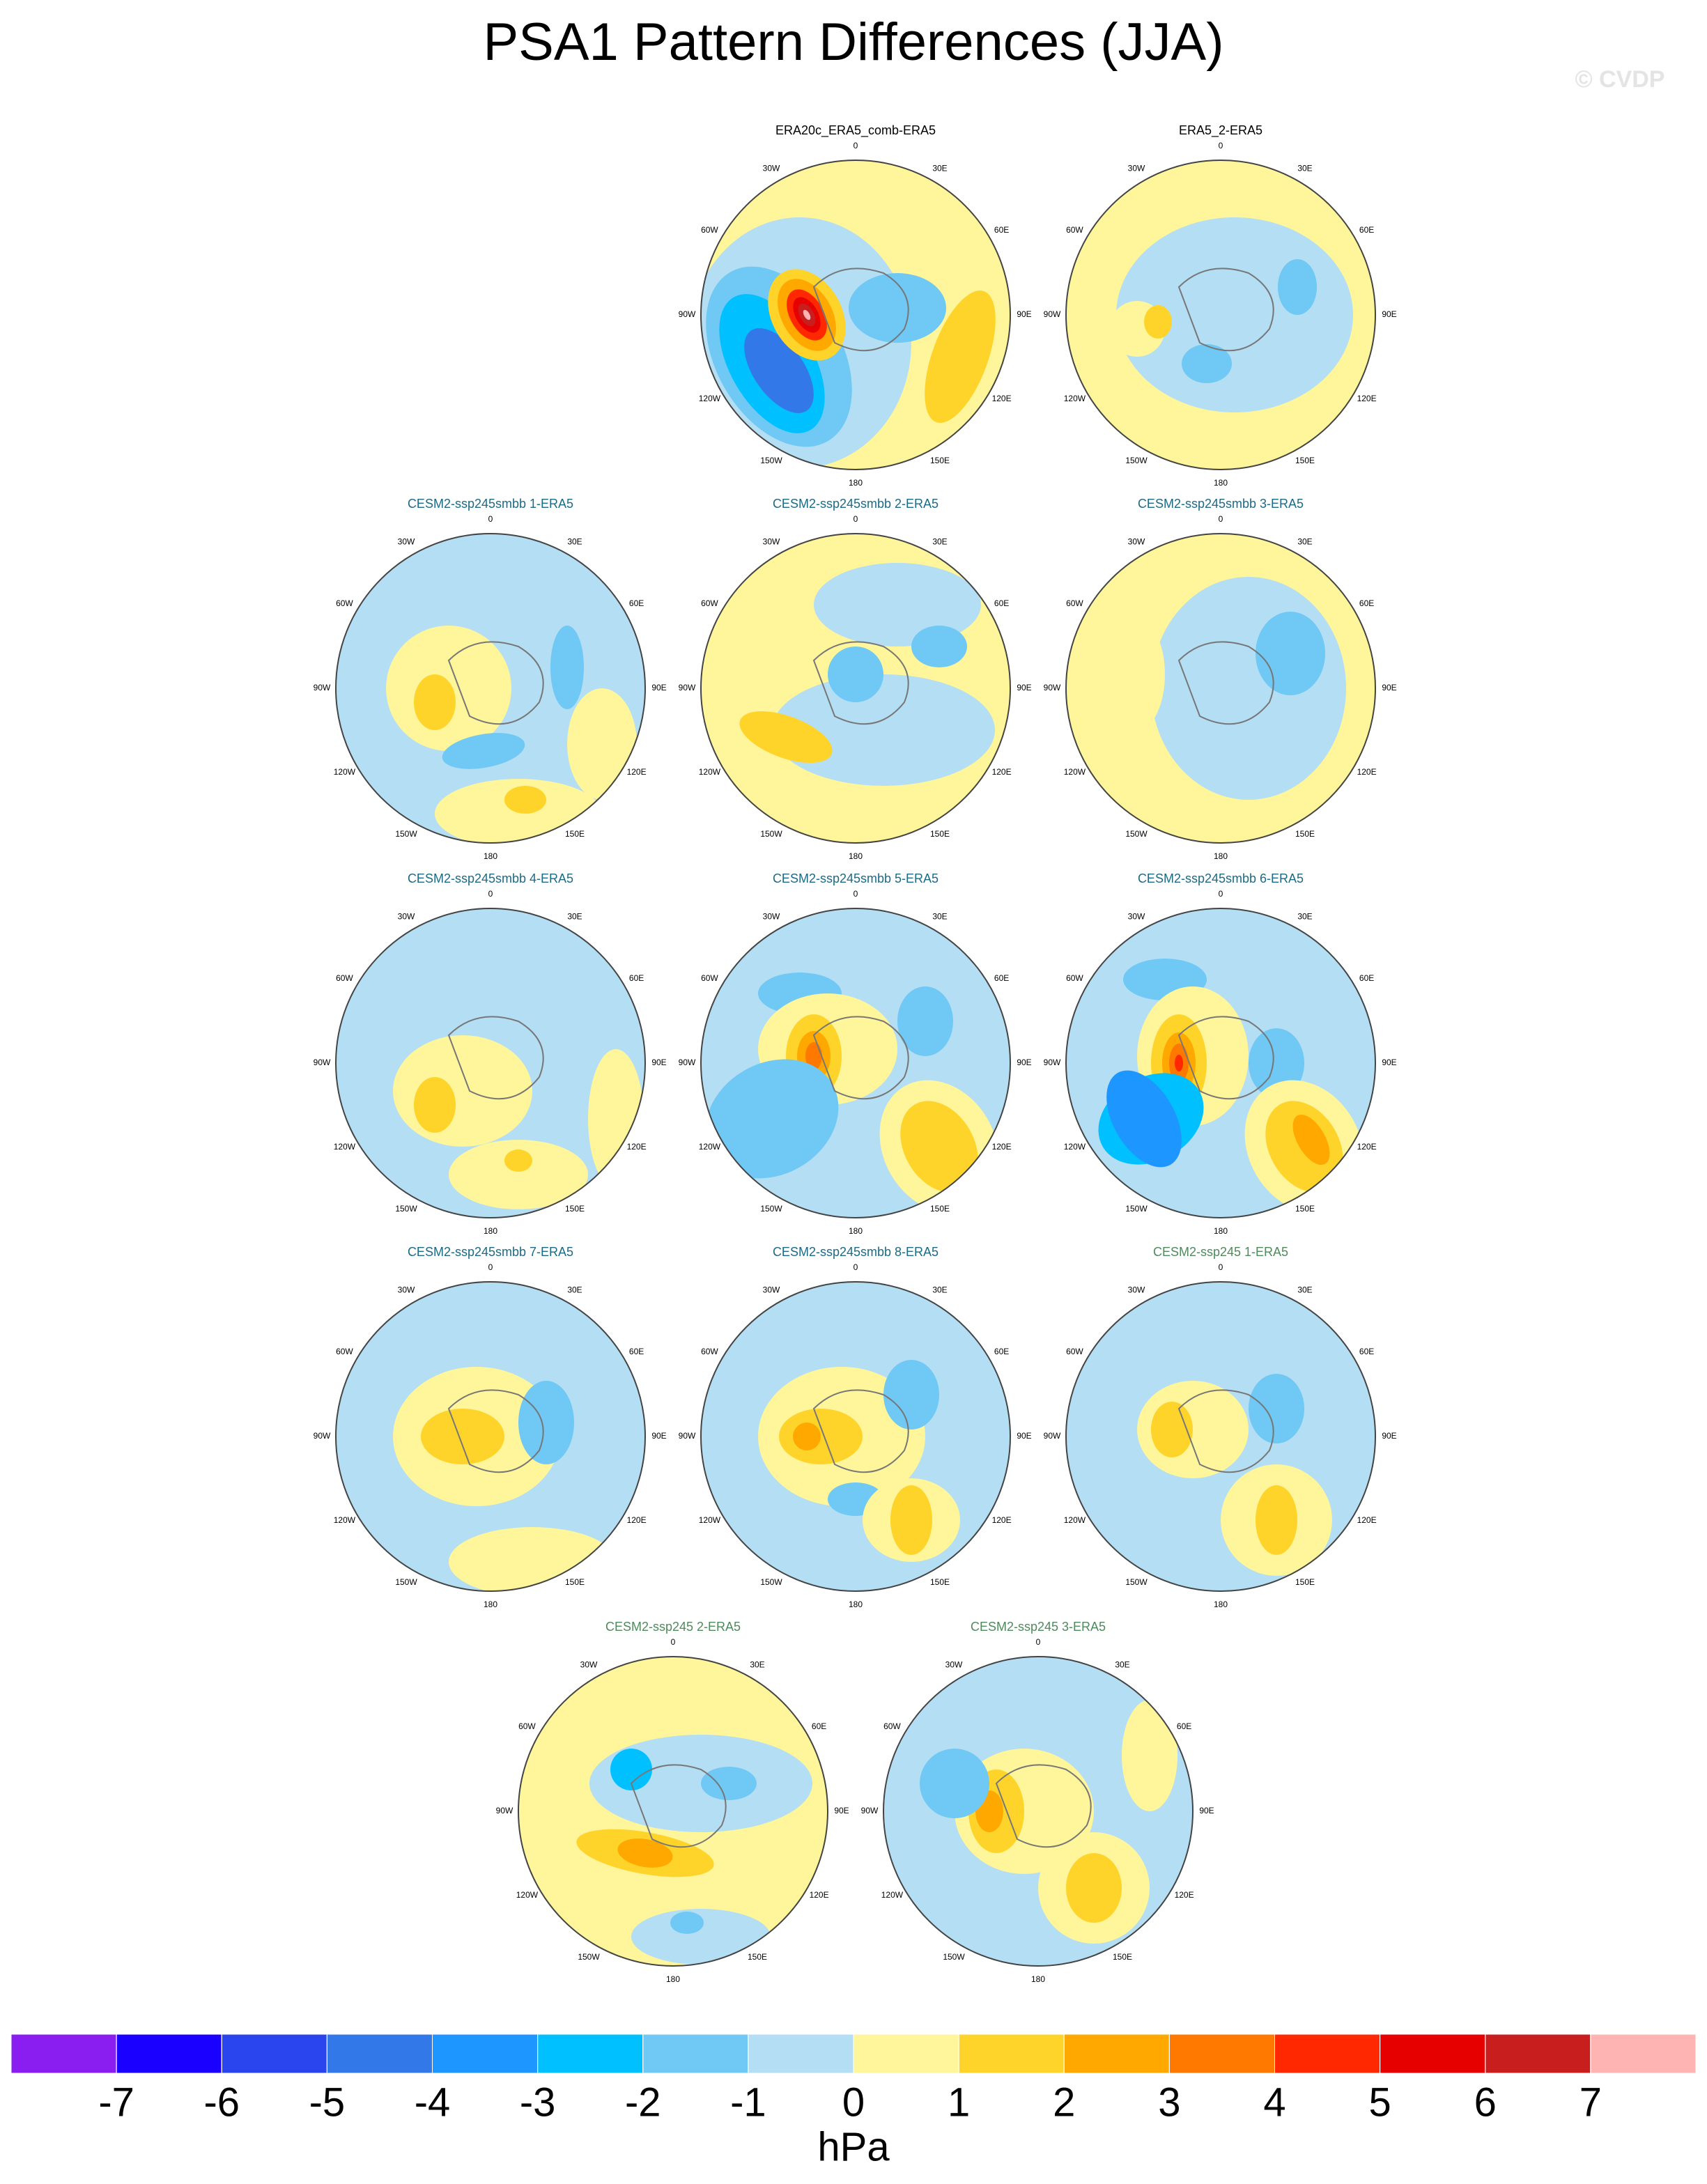  I want to click on colorbar-tick-label: 2, so click(1064, 2102).